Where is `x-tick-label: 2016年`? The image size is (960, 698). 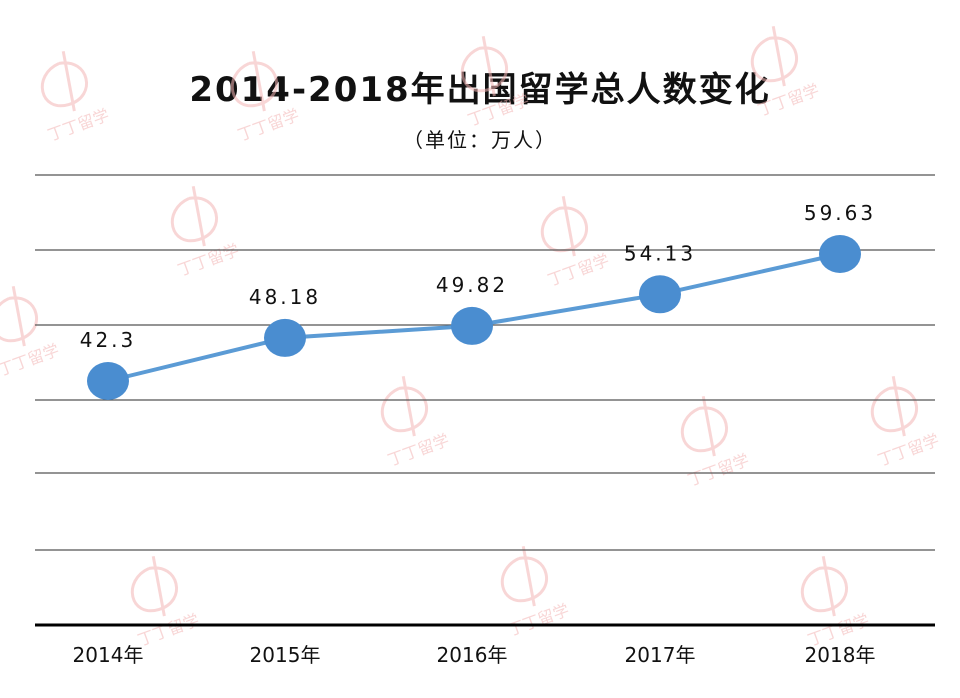
x-tick-label: 2016年 is located at coordinates (472, 655).